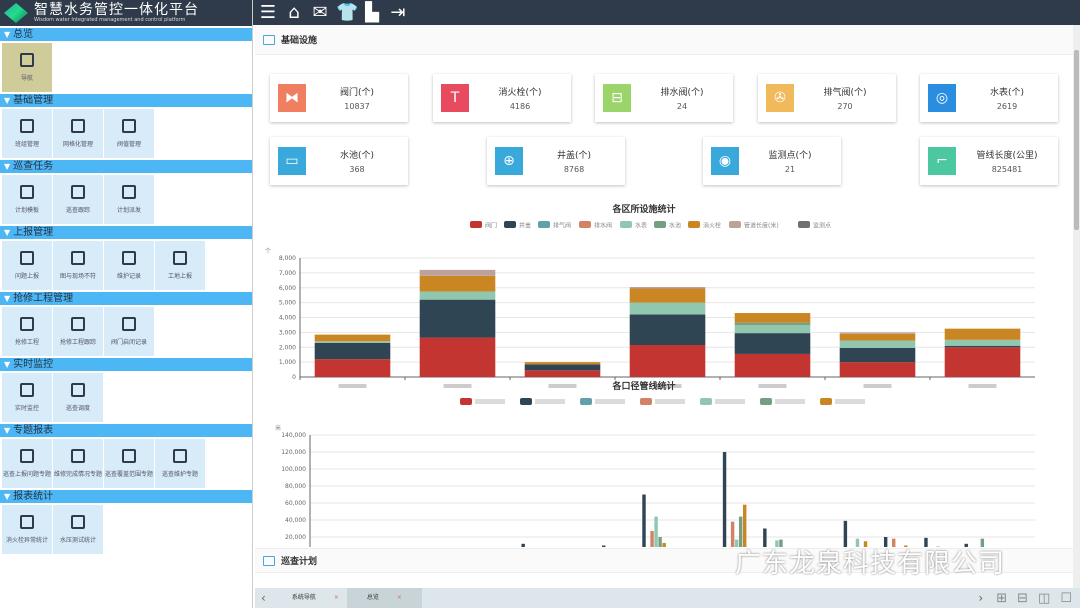 This screenshot has height=608, width=1080. What do you see at coordinates (372, 12) in the screenshot?
I see `layout-icon: ▙` at bounding box center [372, 12].